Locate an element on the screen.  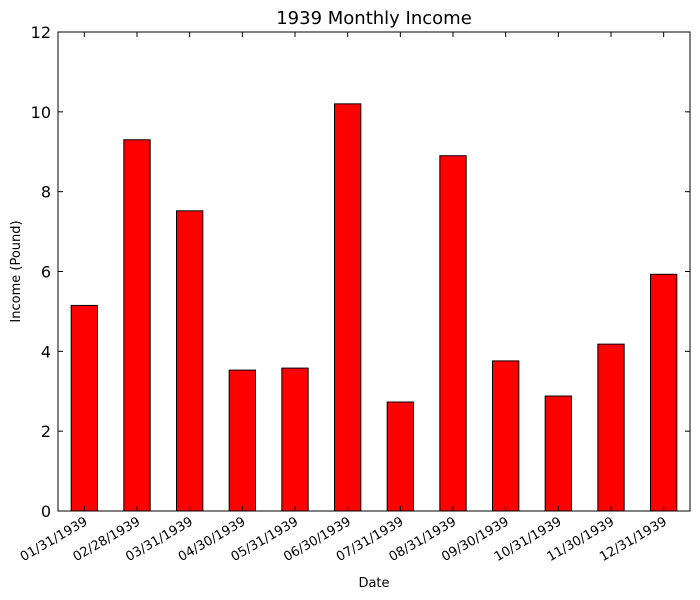
chart-title: 1939 Monthly Income is located at coordinates (374, 18).